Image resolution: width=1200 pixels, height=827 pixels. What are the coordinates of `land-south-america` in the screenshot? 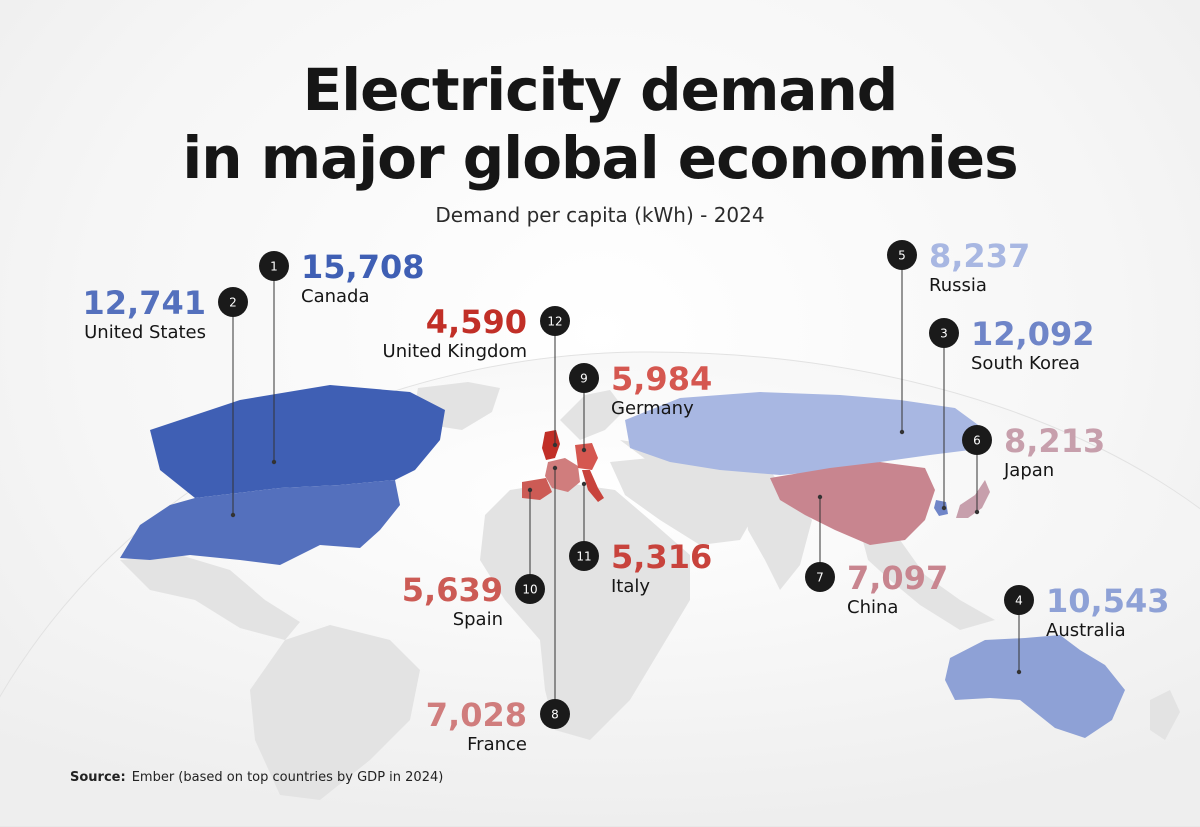 It's located at (335, 712).